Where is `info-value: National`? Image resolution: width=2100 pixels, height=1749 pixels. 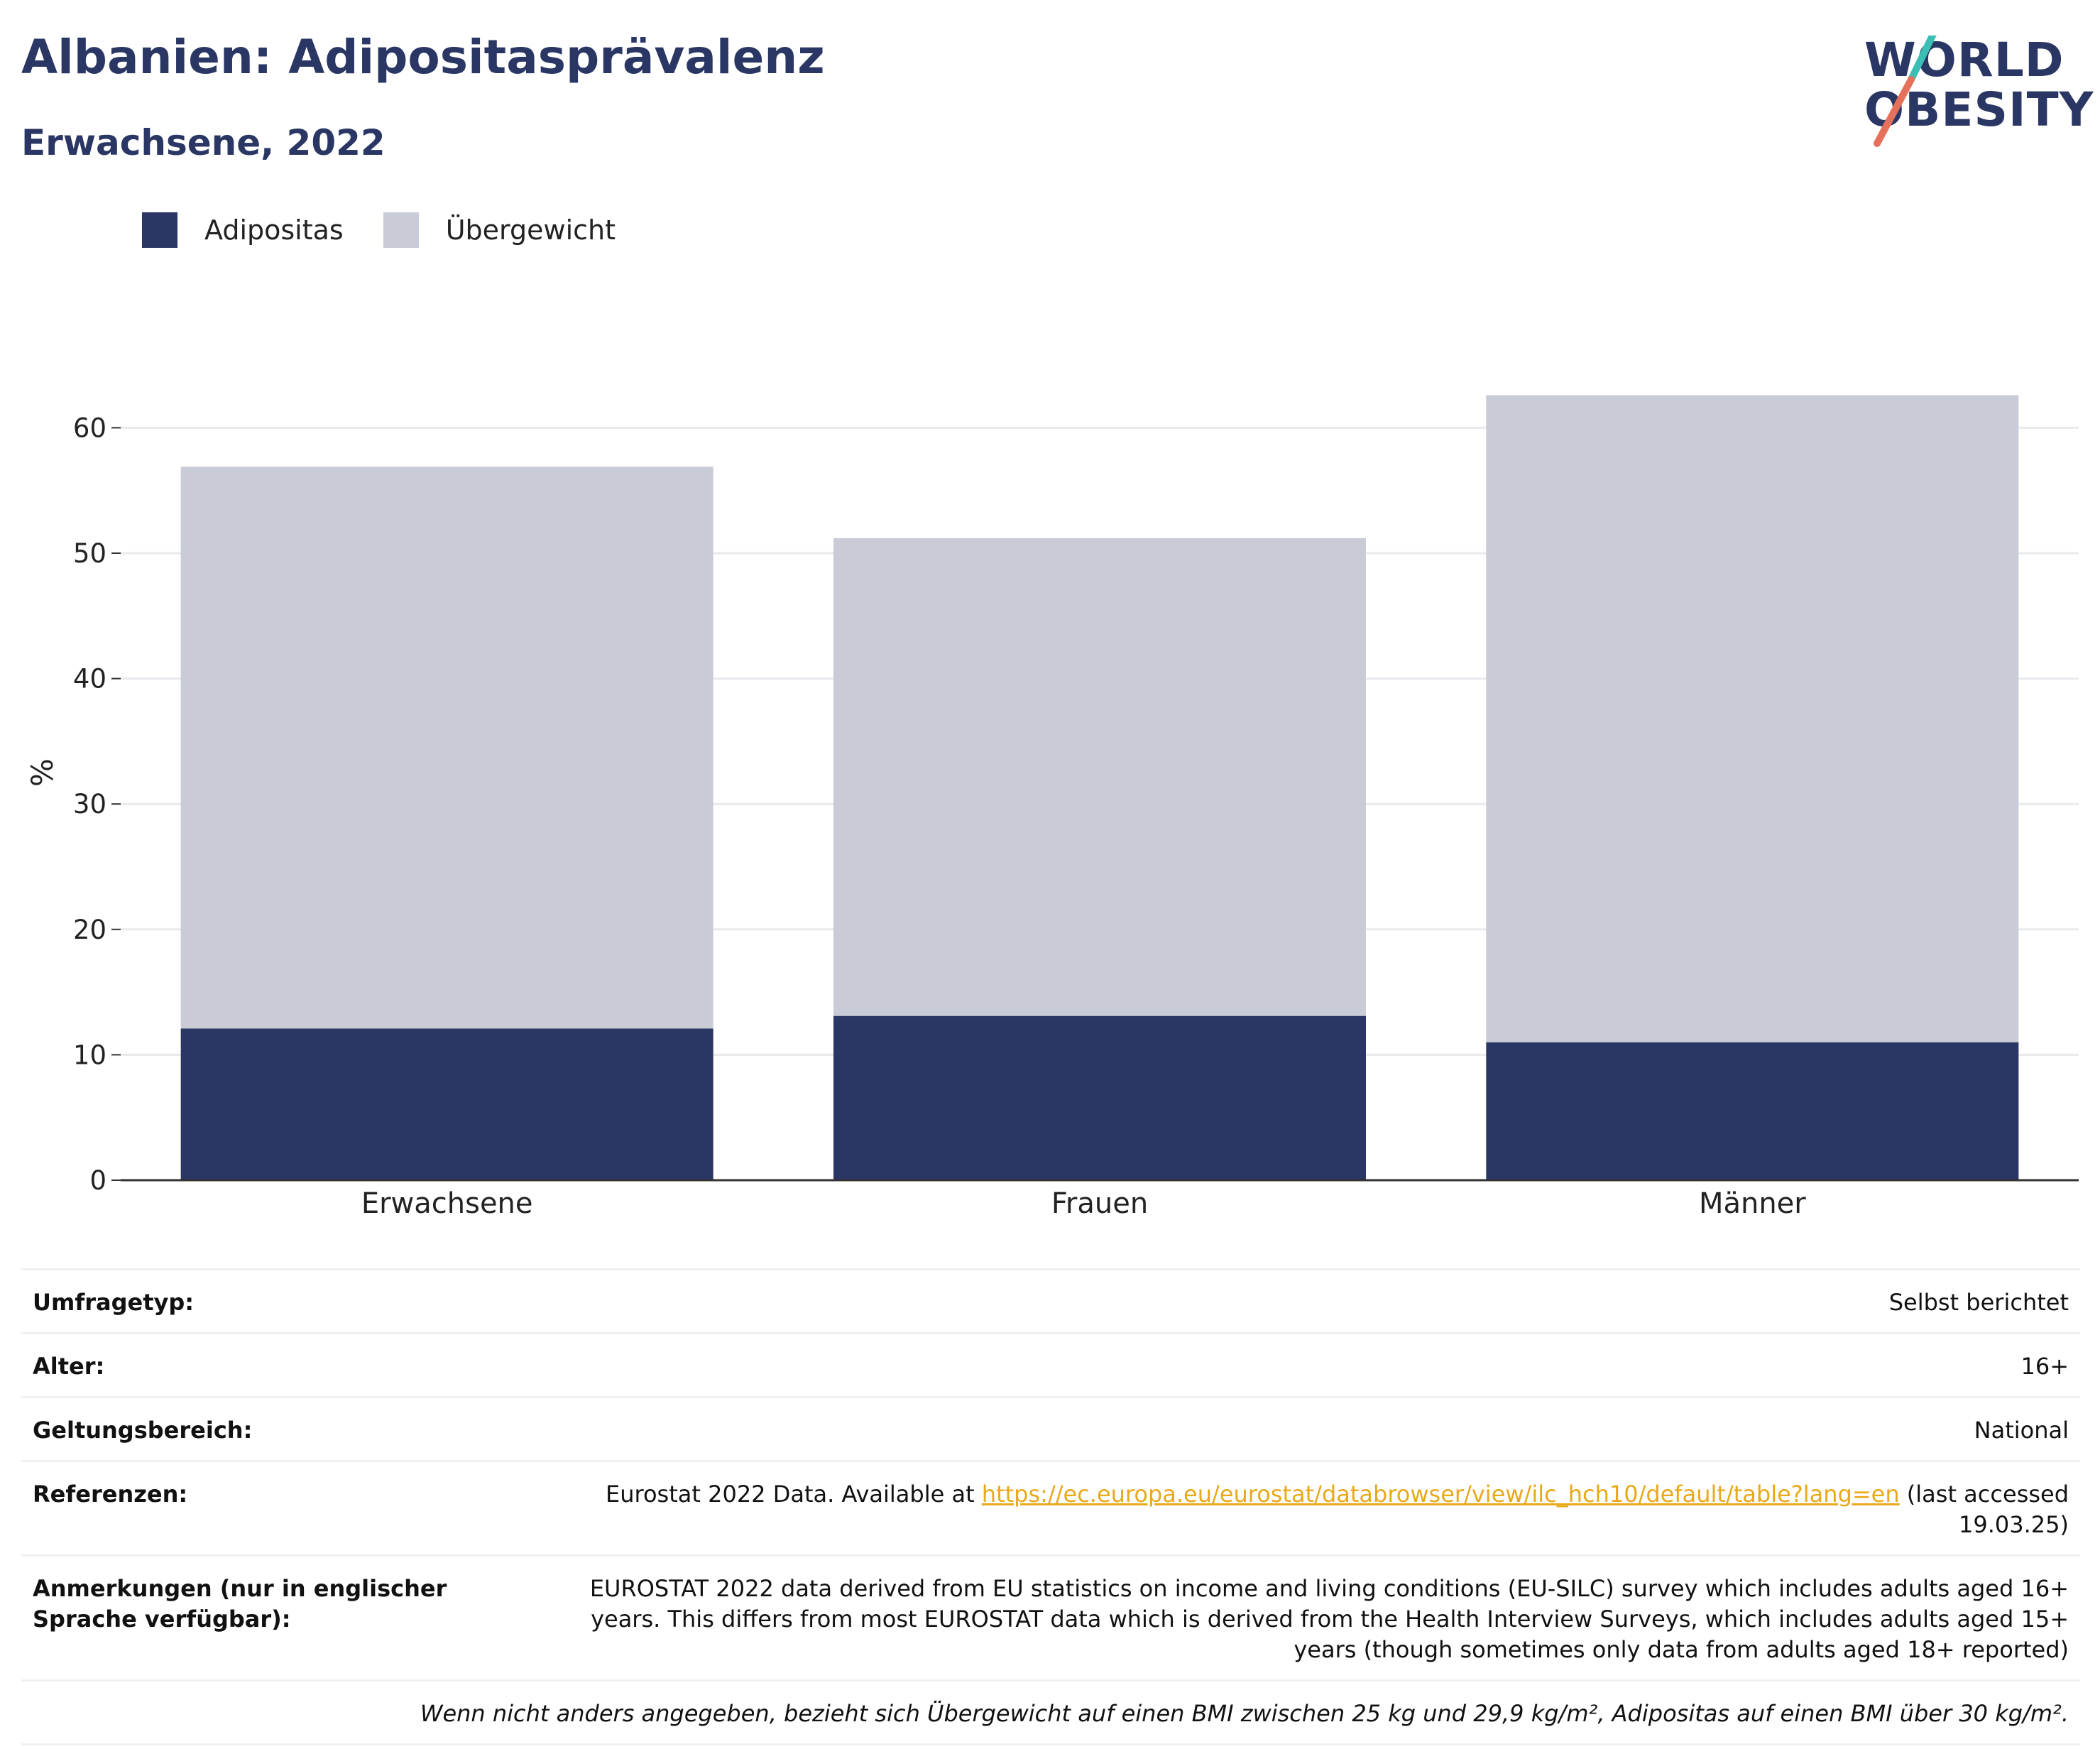
info-value: National is located at coordinates (2021, 1430).